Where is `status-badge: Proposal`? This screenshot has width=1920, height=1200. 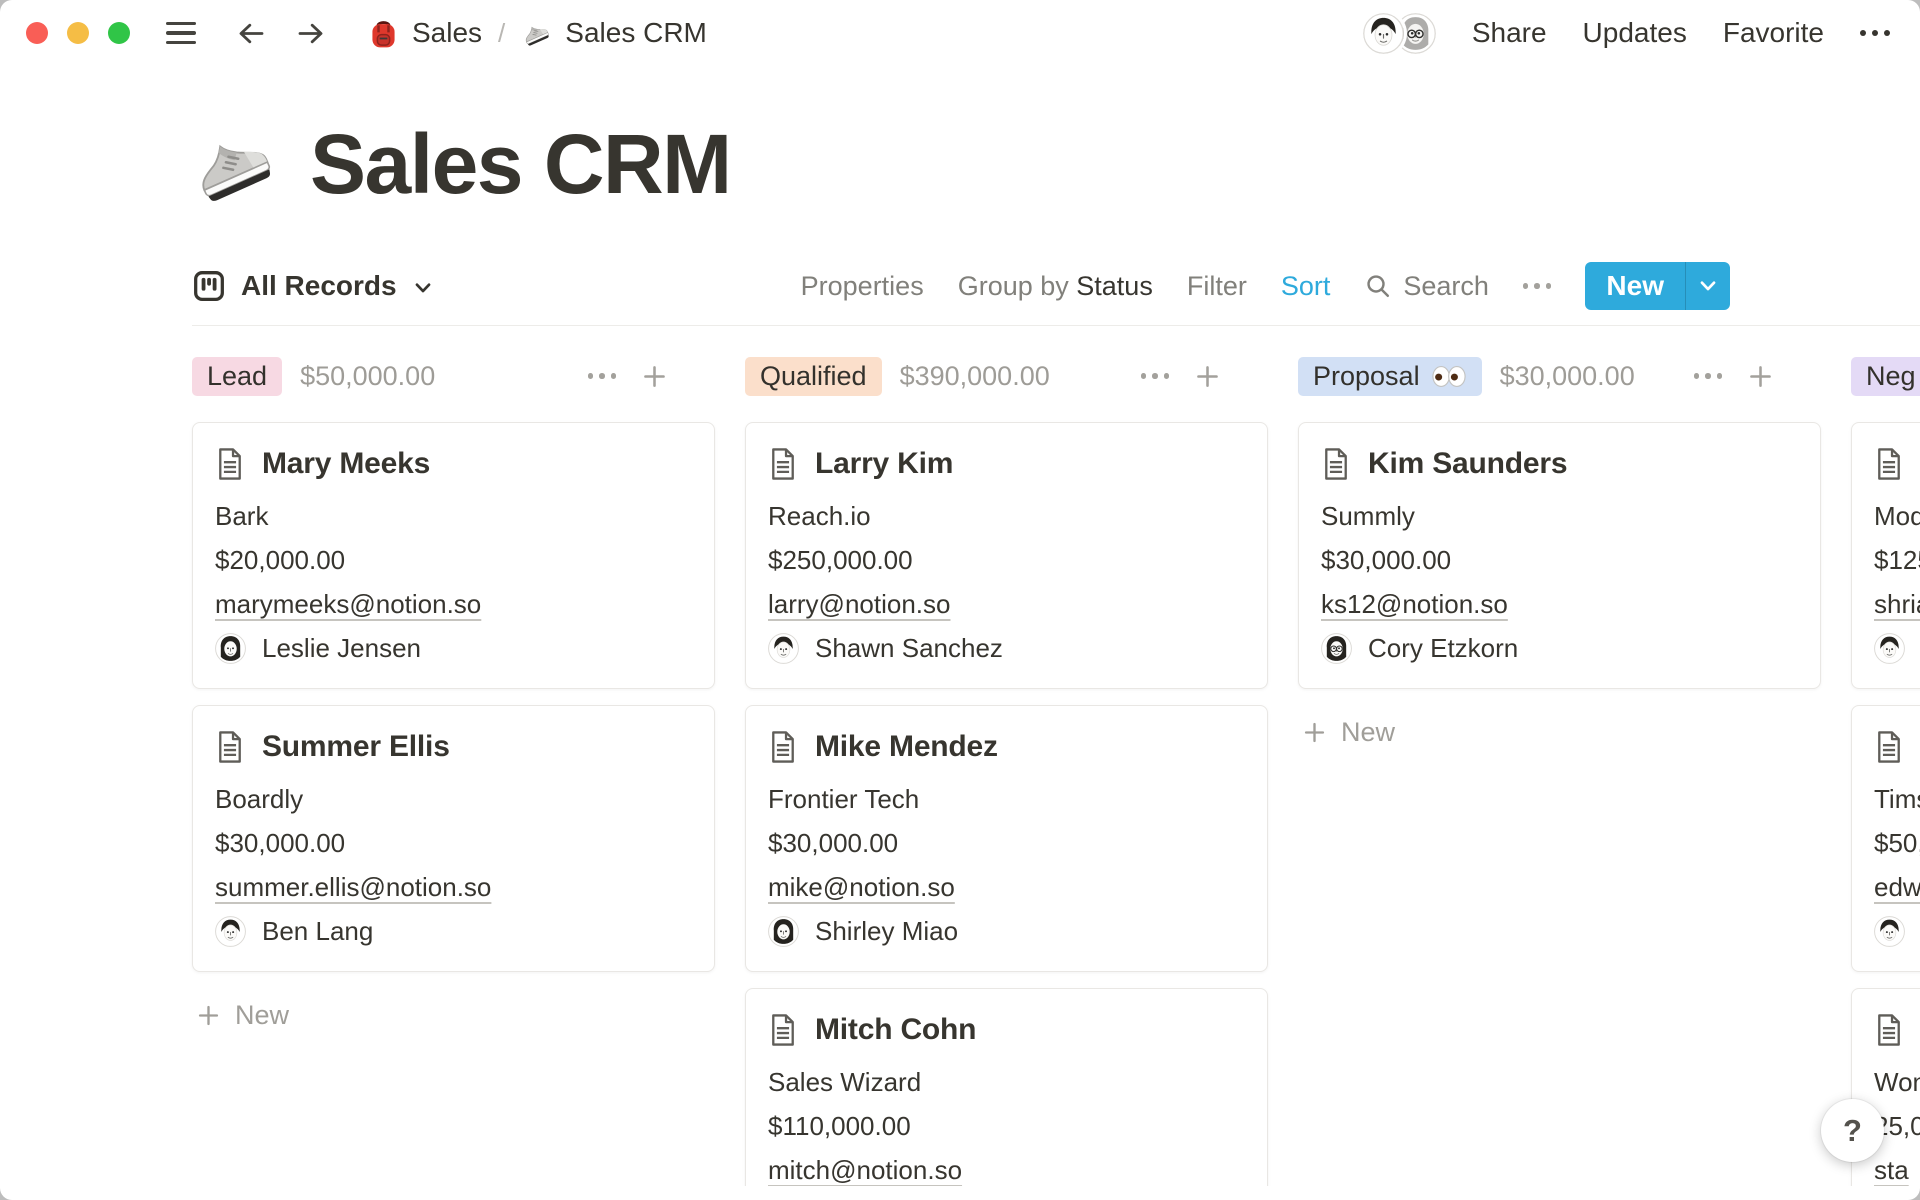
status-badge: Proposal is located at coordinates (1390, 376).